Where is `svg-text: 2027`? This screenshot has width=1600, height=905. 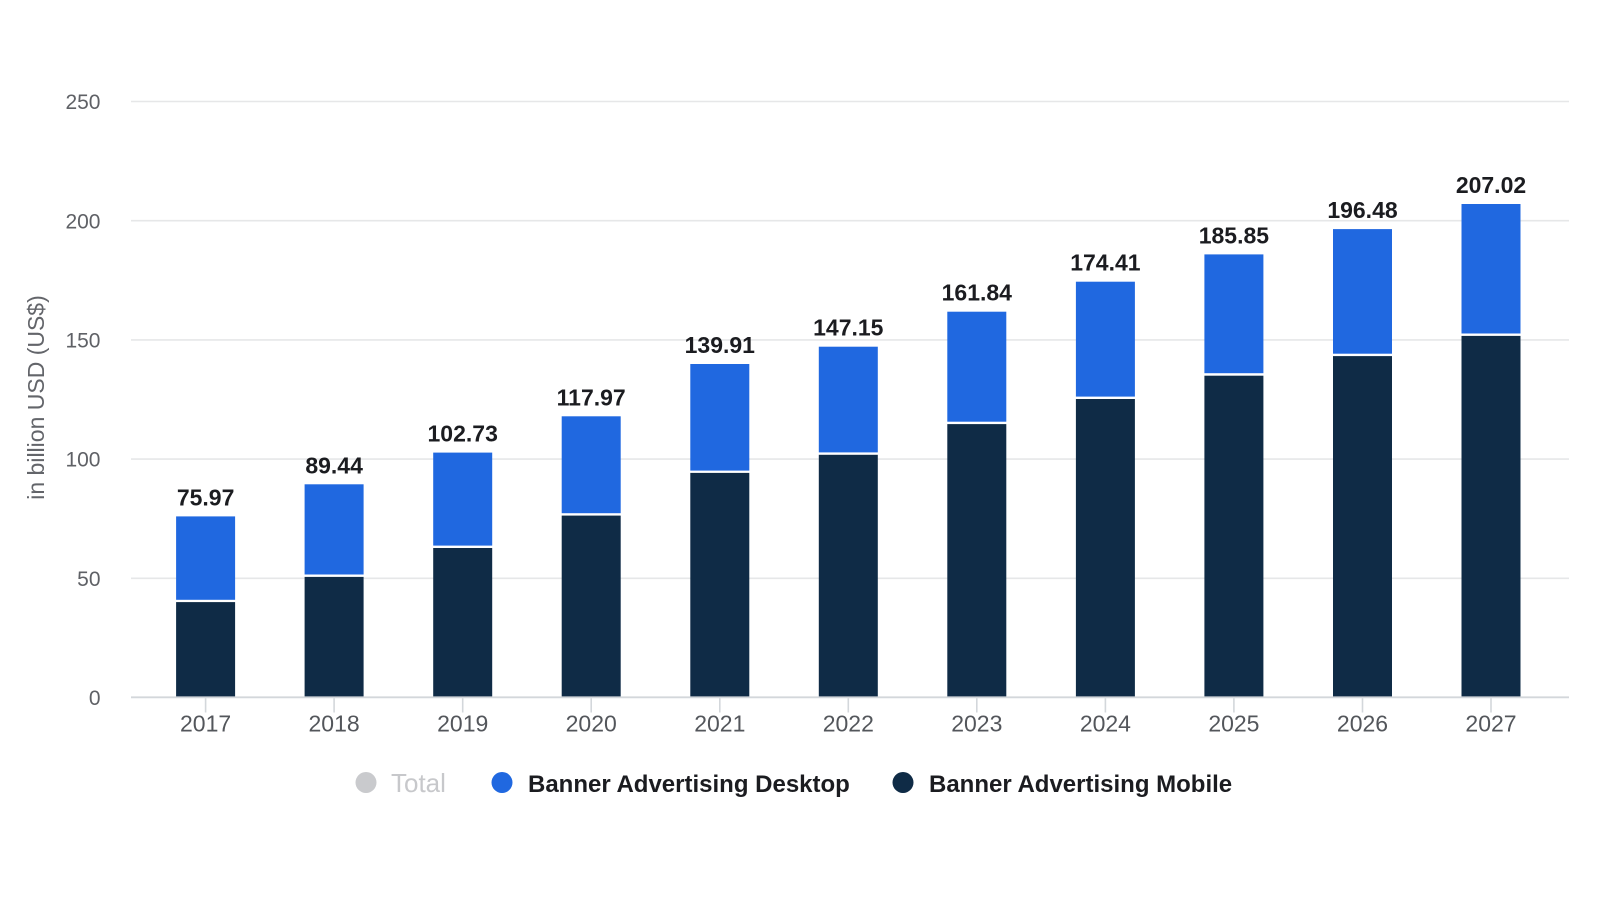 svg-text: 2027 is located at coordinates (1490, 724).